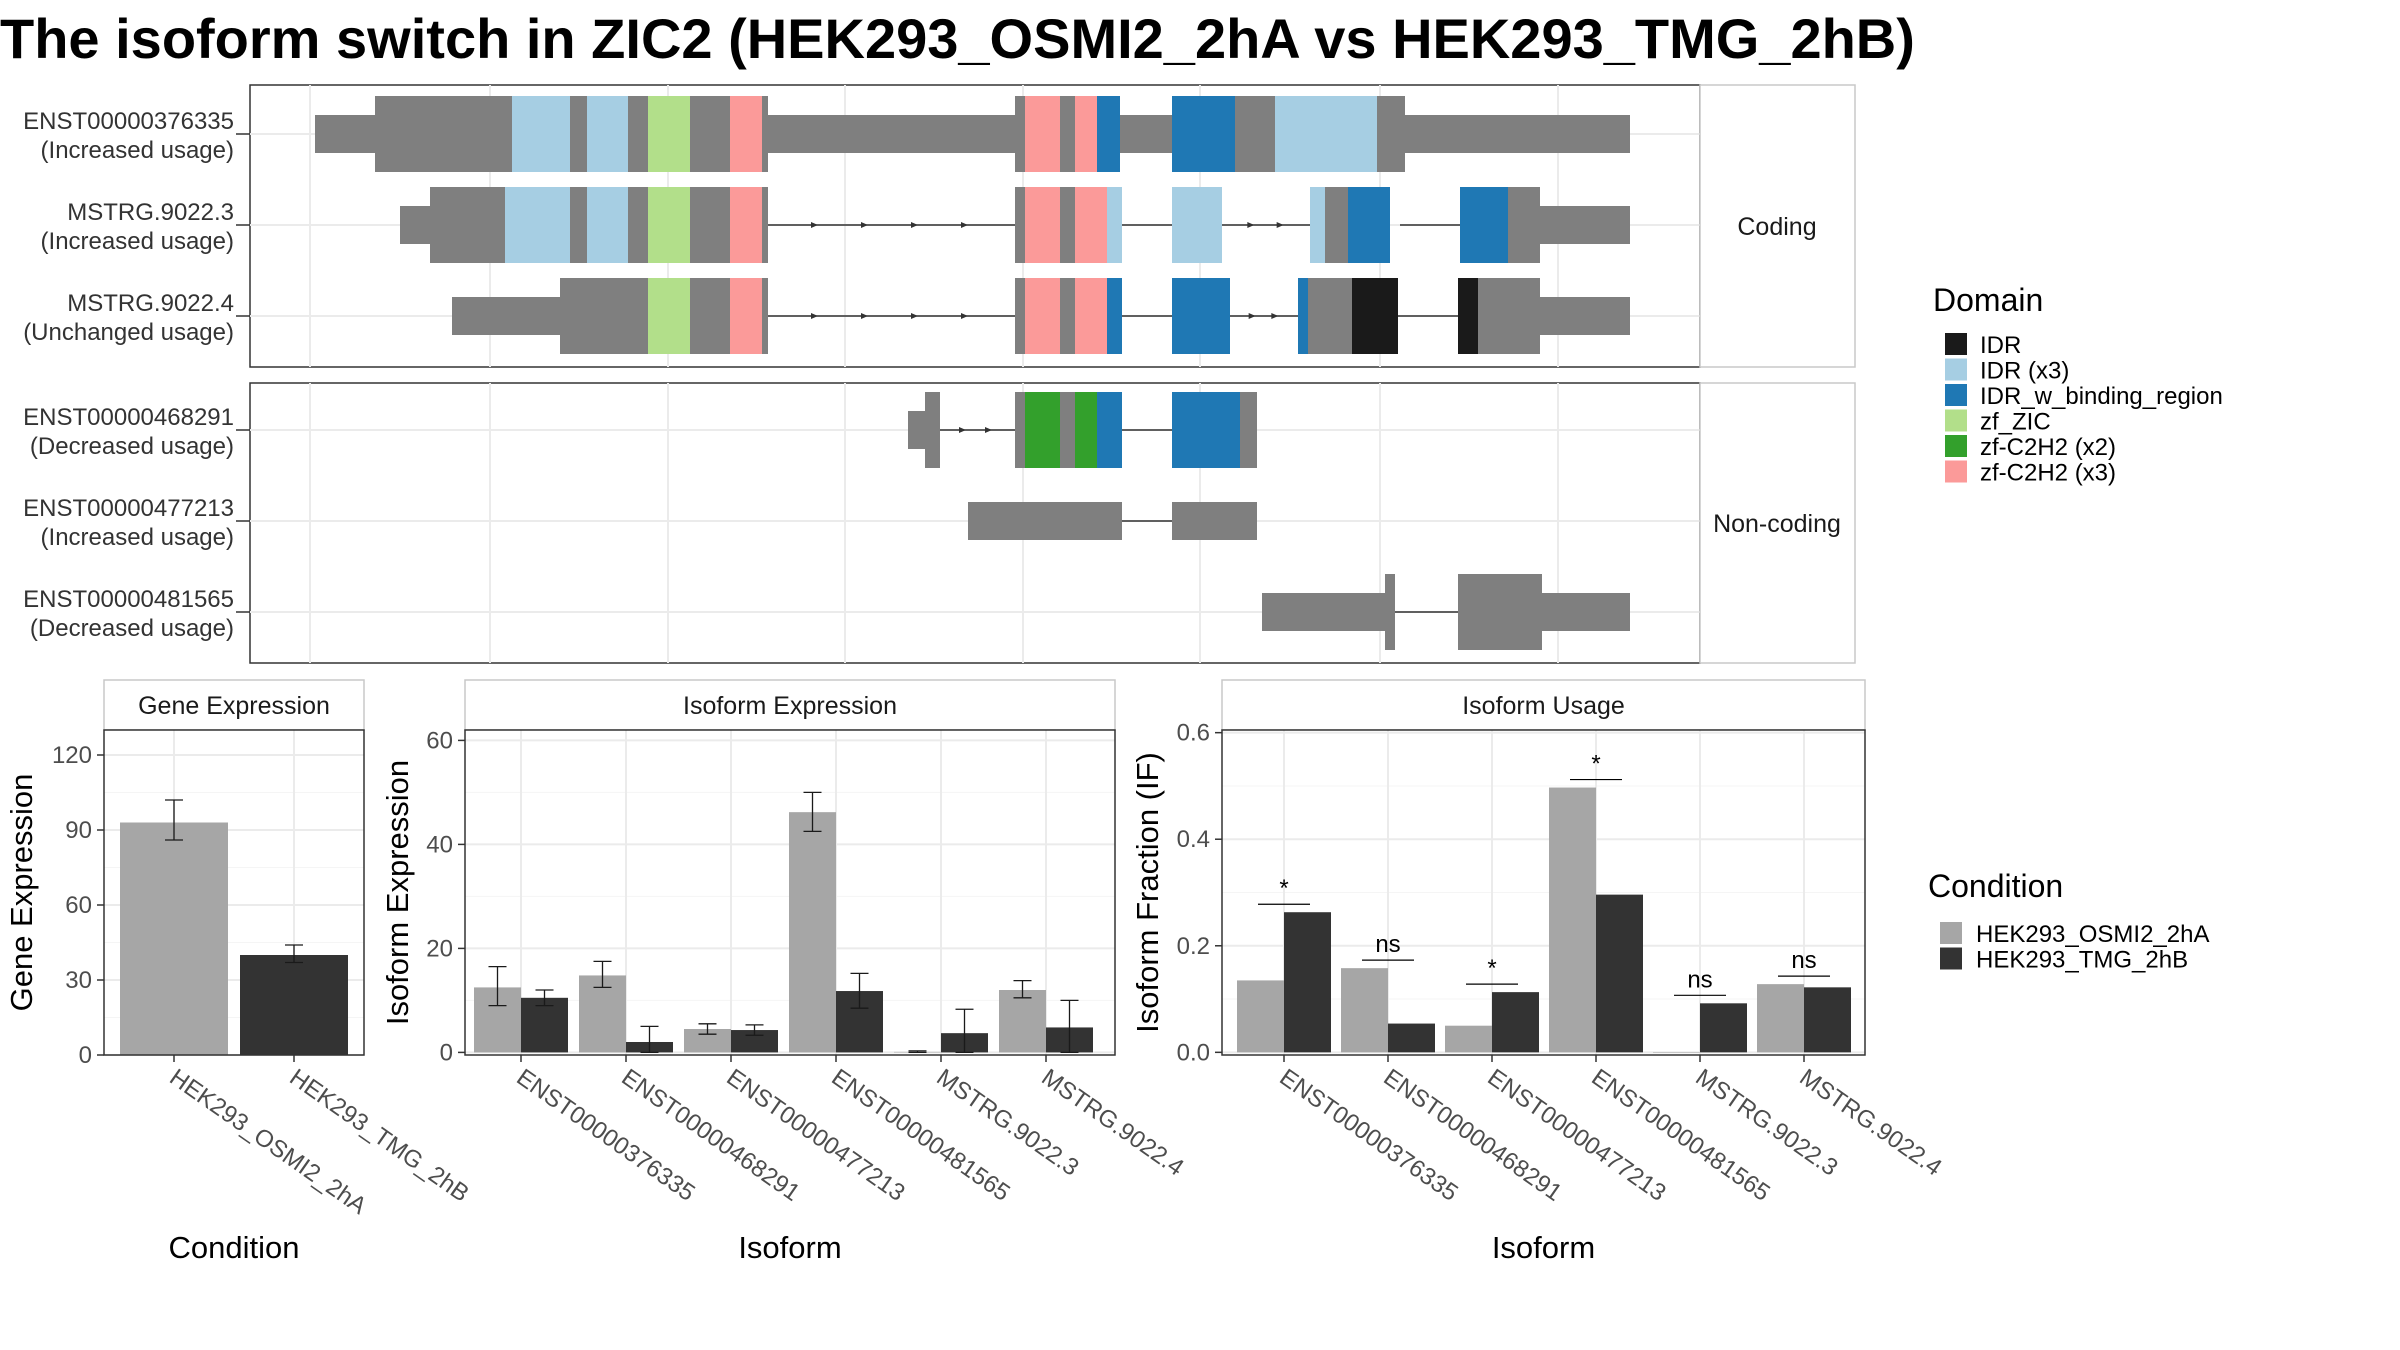  What do you see at coordinates (816, 1135) in the screenshot?
I see `x-tick-label: ENST00000477213` at bounding box center [816, 1135].